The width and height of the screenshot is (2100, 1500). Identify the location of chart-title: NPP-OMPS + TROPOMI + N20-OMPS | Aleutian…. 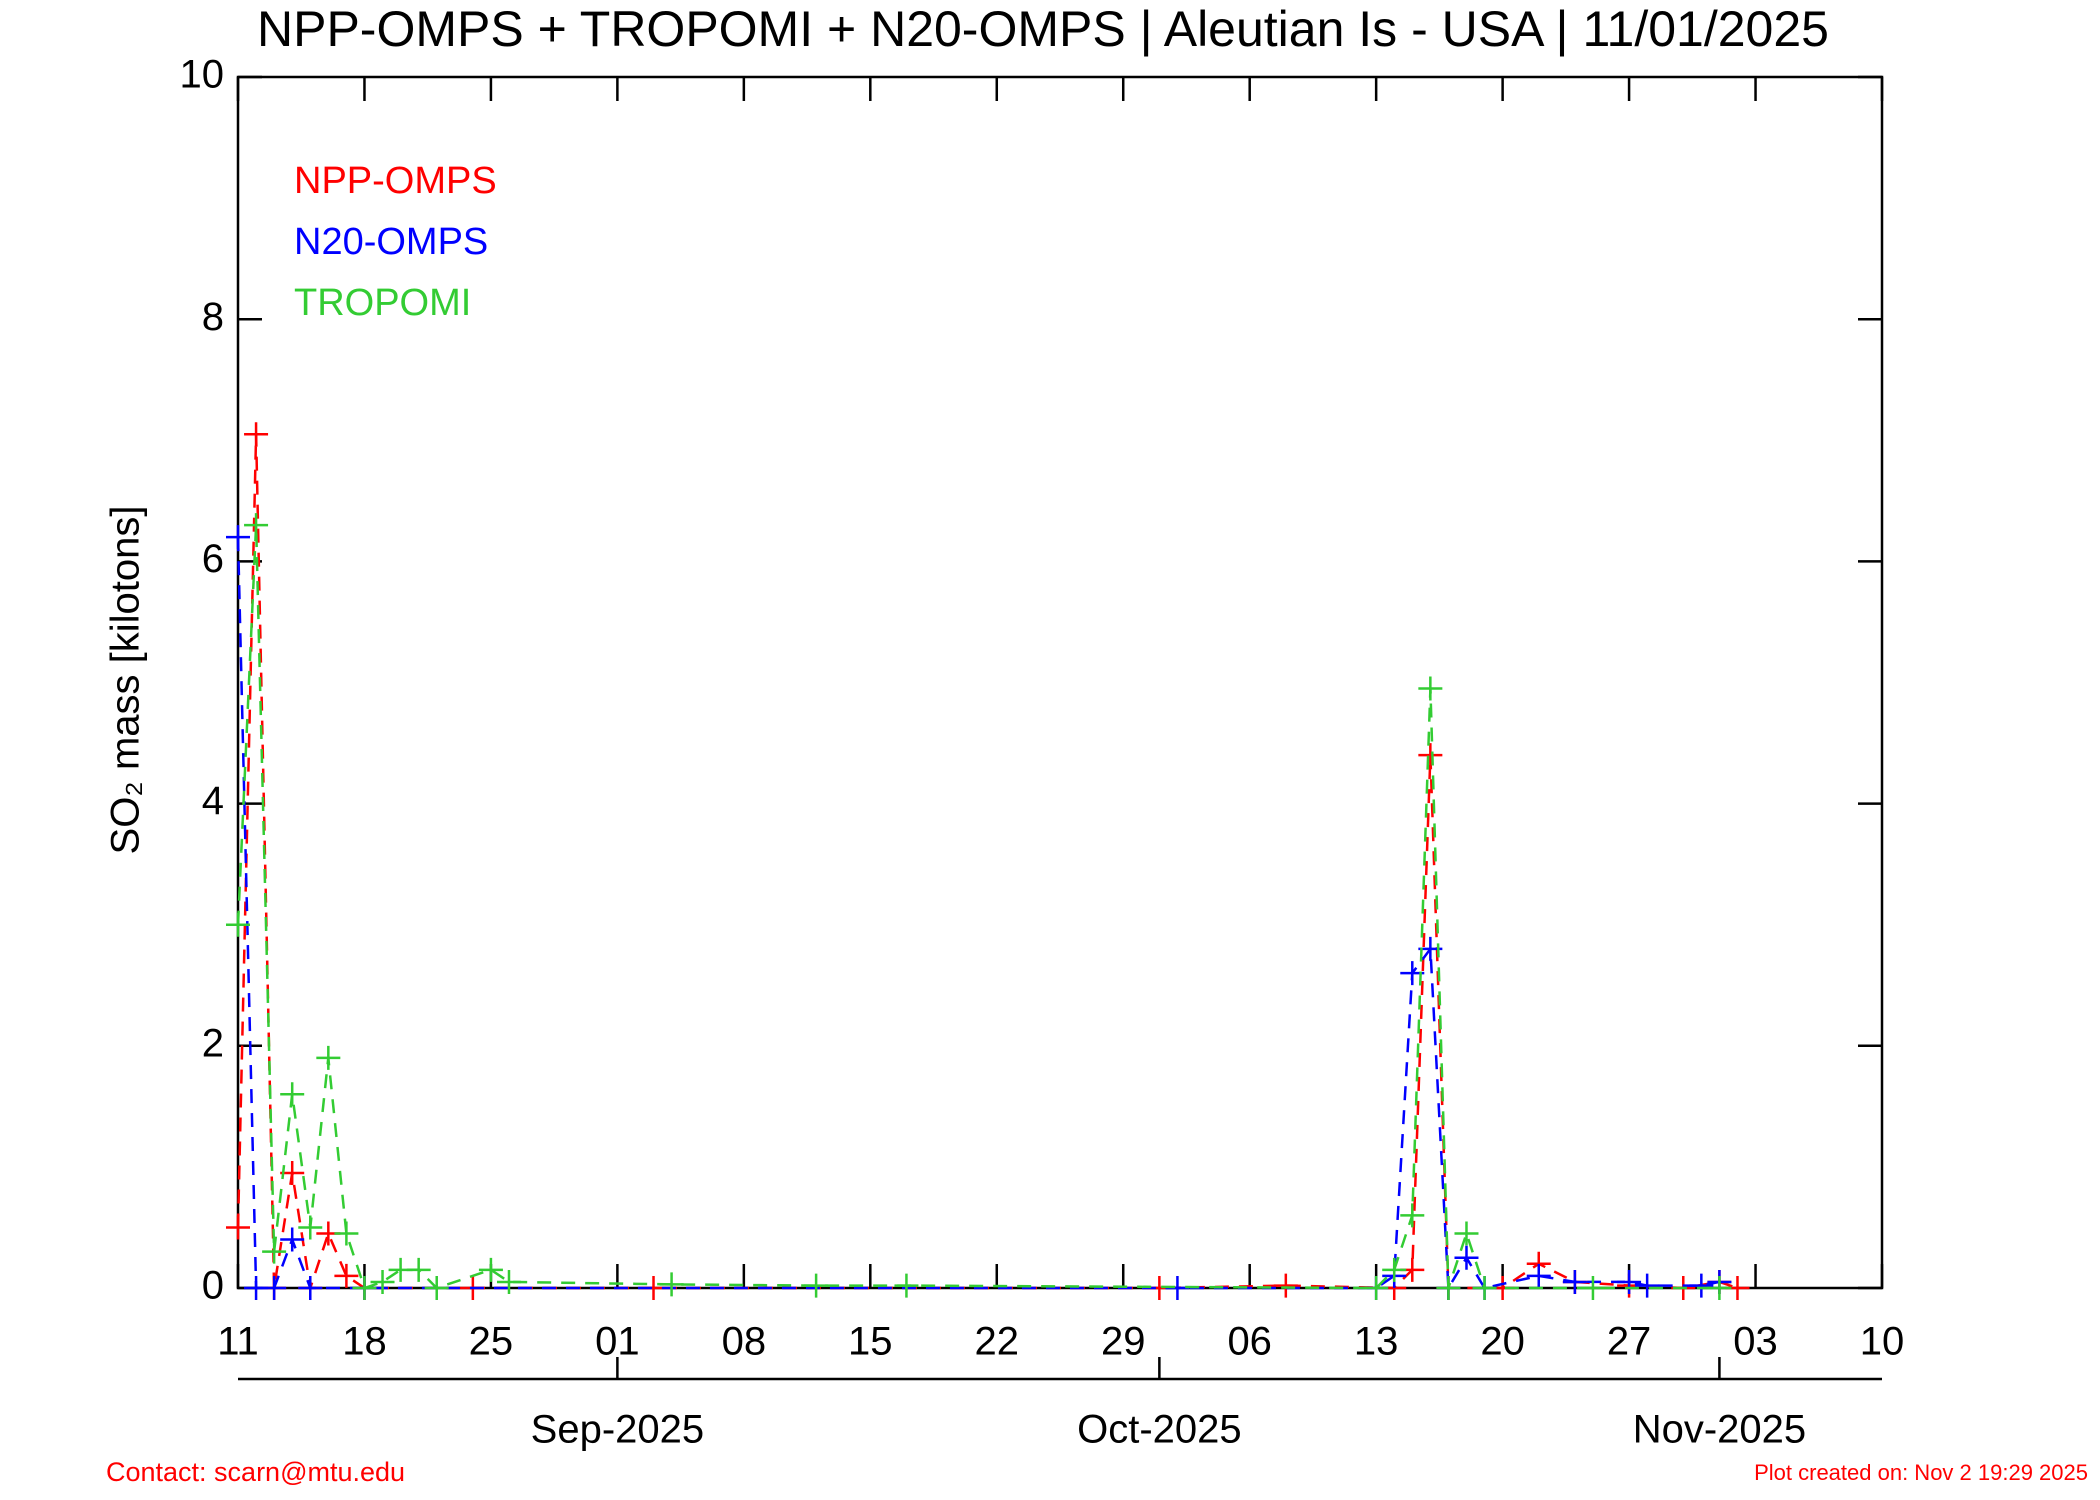
(1043, 29).